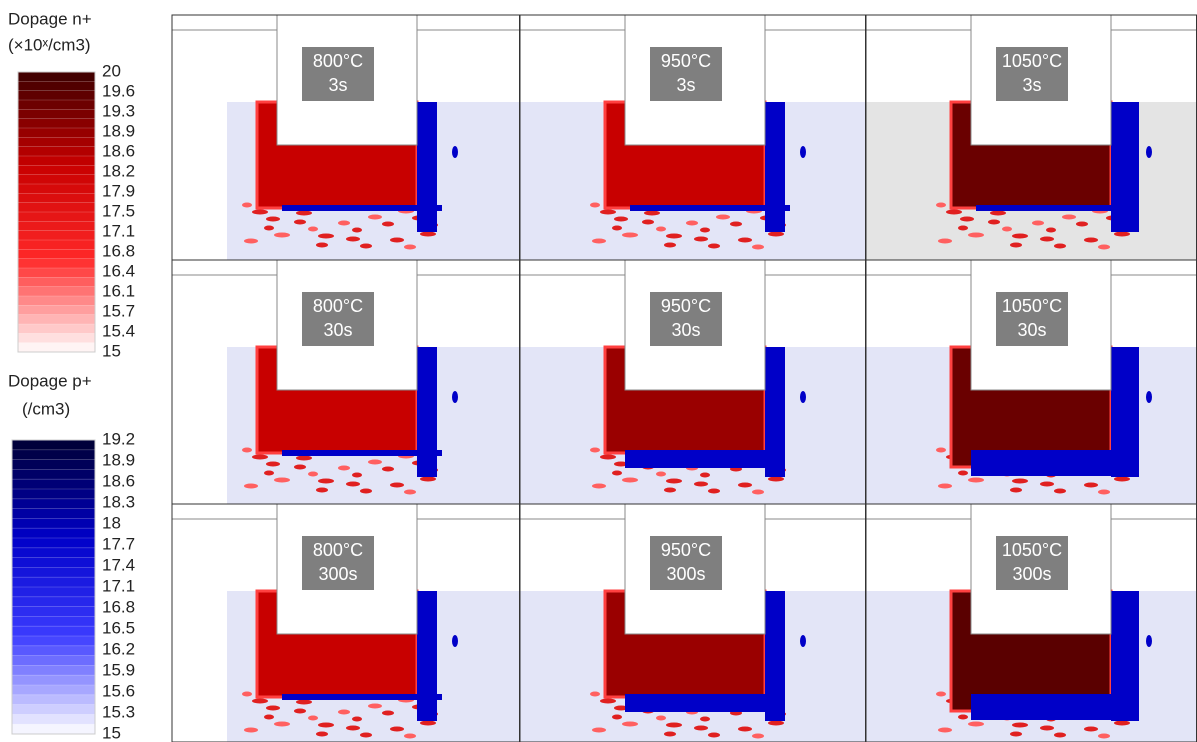 The width and height of the screenshot is (1197, 742). What do you see at coordinates (118, 190) in the screenshot?
I see `tick-label: 17.9` at bounding box center [118, 190].